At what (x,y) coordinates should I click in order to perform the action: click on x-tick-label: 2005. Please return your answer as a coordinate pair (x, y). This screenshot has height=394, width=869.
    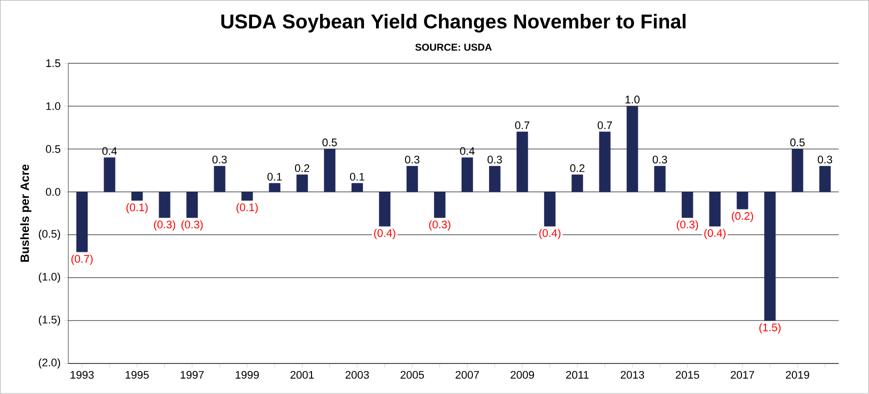
    Looking at the image, I should click on (412, 375).